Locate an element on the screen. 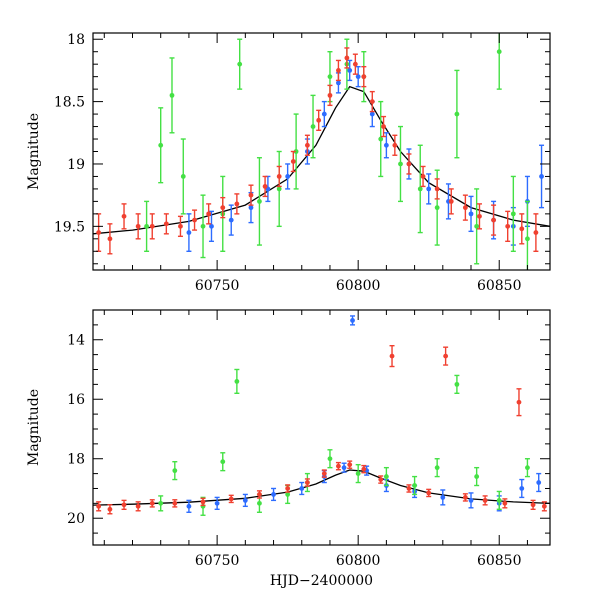 Image resolution: width=600 pixels, height=600 pixels. x-tick-label: 60800 is located at coordinates (358, 286).